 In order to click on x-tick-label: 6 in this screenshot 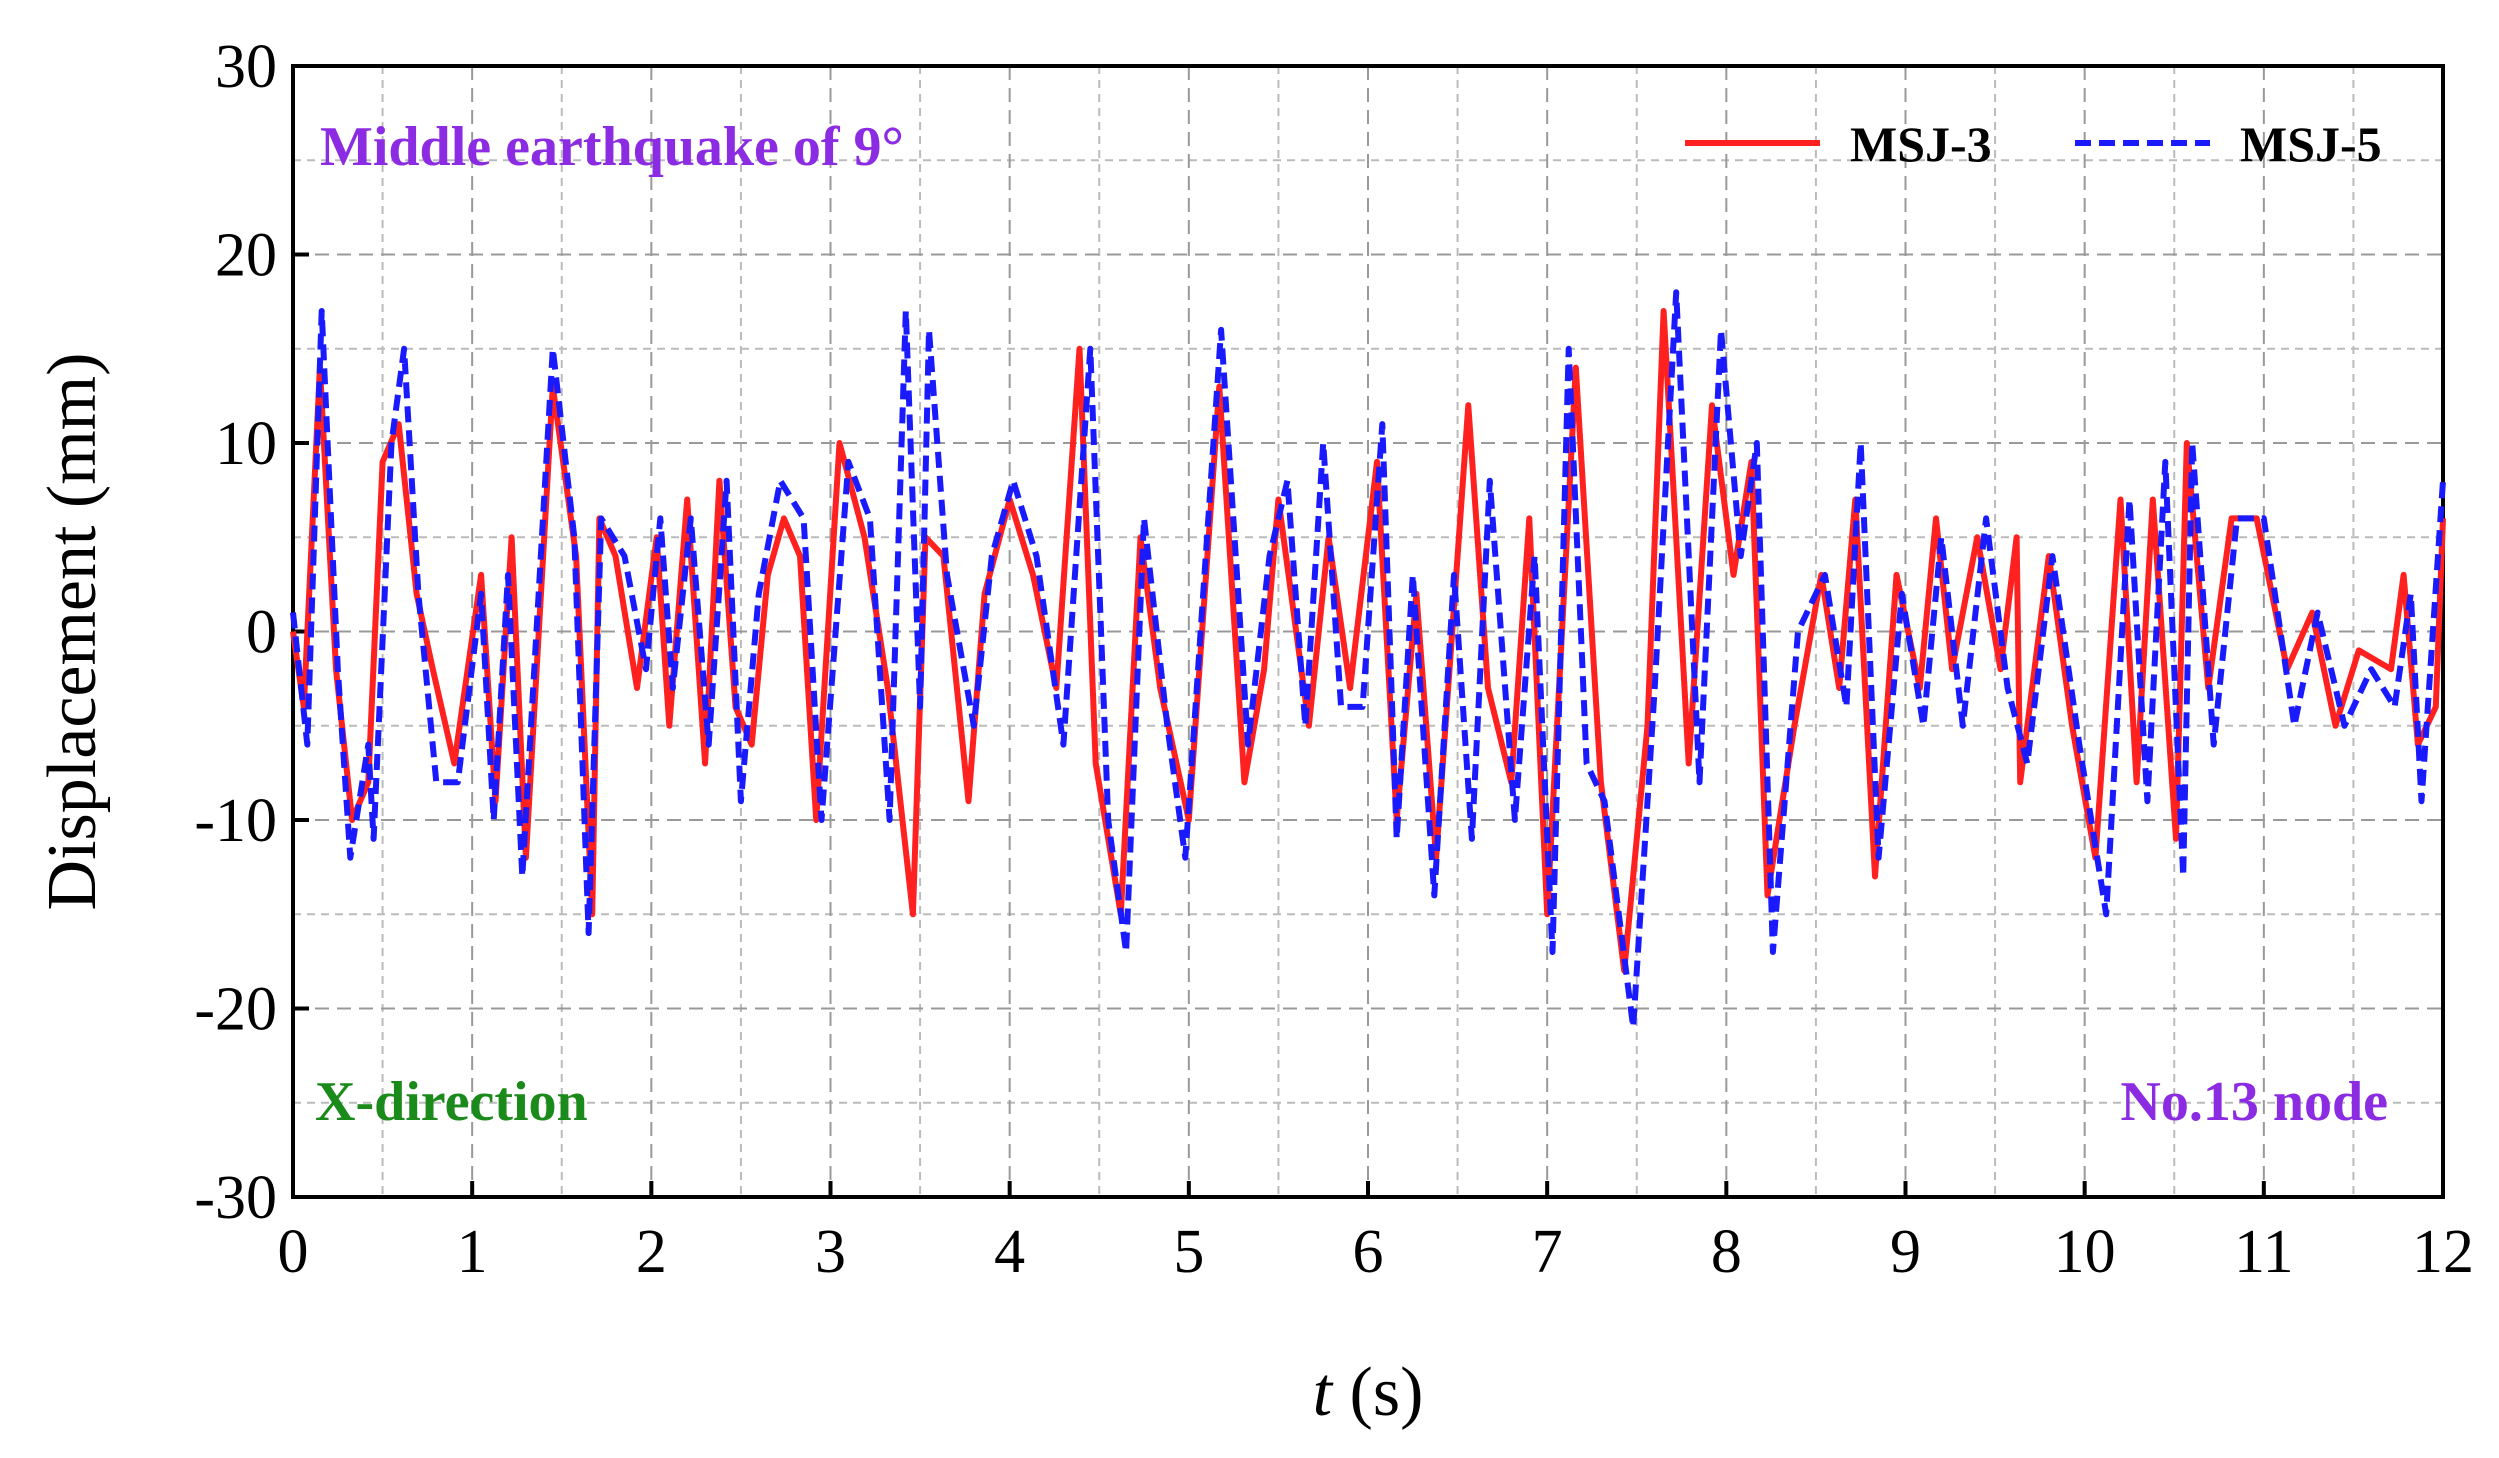, I will do `click(1368, 1252)`.